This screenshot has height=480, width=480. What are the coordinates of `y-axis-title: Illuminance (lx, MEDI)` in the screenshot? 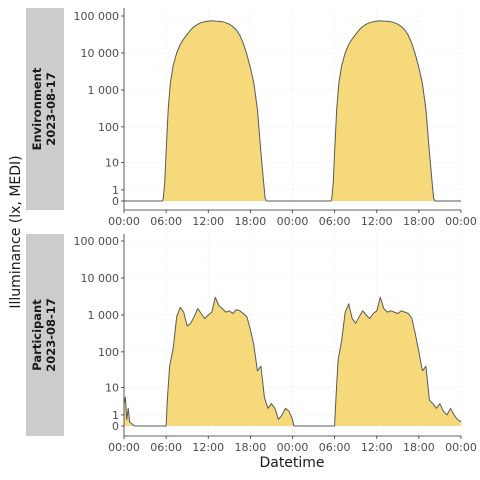 It's located at (16, 231).